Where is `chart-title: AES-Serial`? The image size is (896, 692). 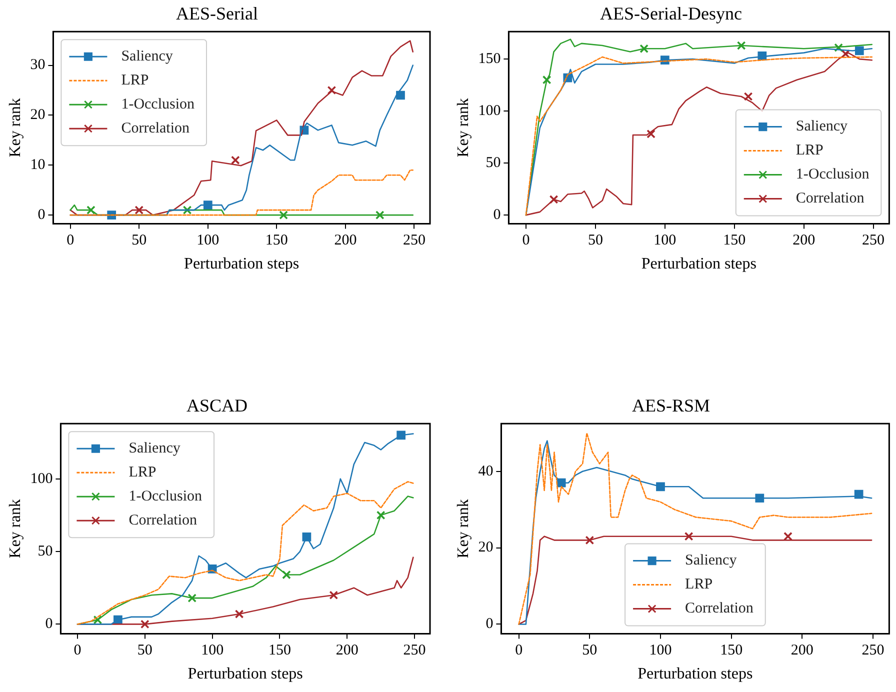
chart-title: AES-Serial is located at coordinates (217, 14).